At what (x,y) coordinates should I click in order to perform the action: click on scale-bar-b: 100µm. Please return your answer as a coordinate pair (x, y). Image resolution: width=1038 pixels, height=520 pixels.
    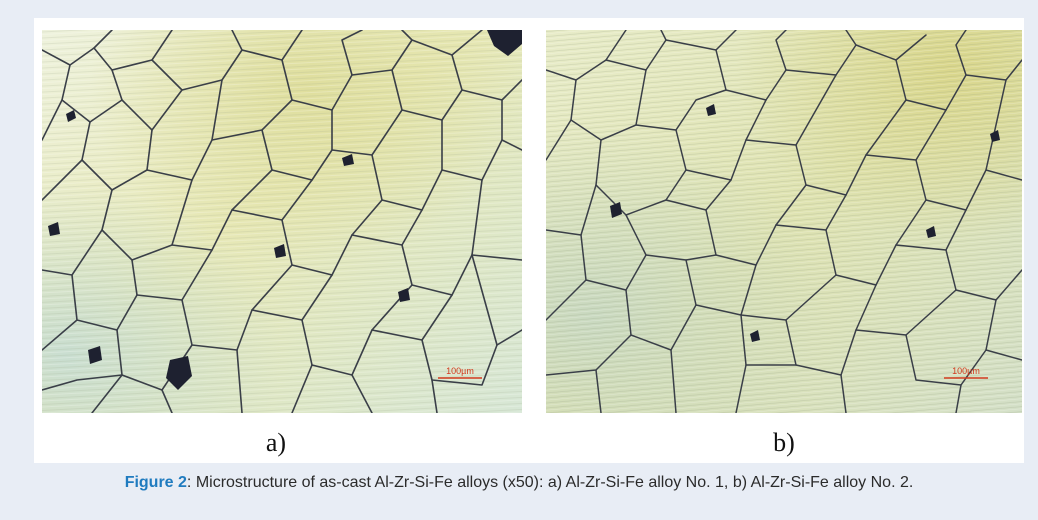
    Looking at the image, I should click on (966, 372).